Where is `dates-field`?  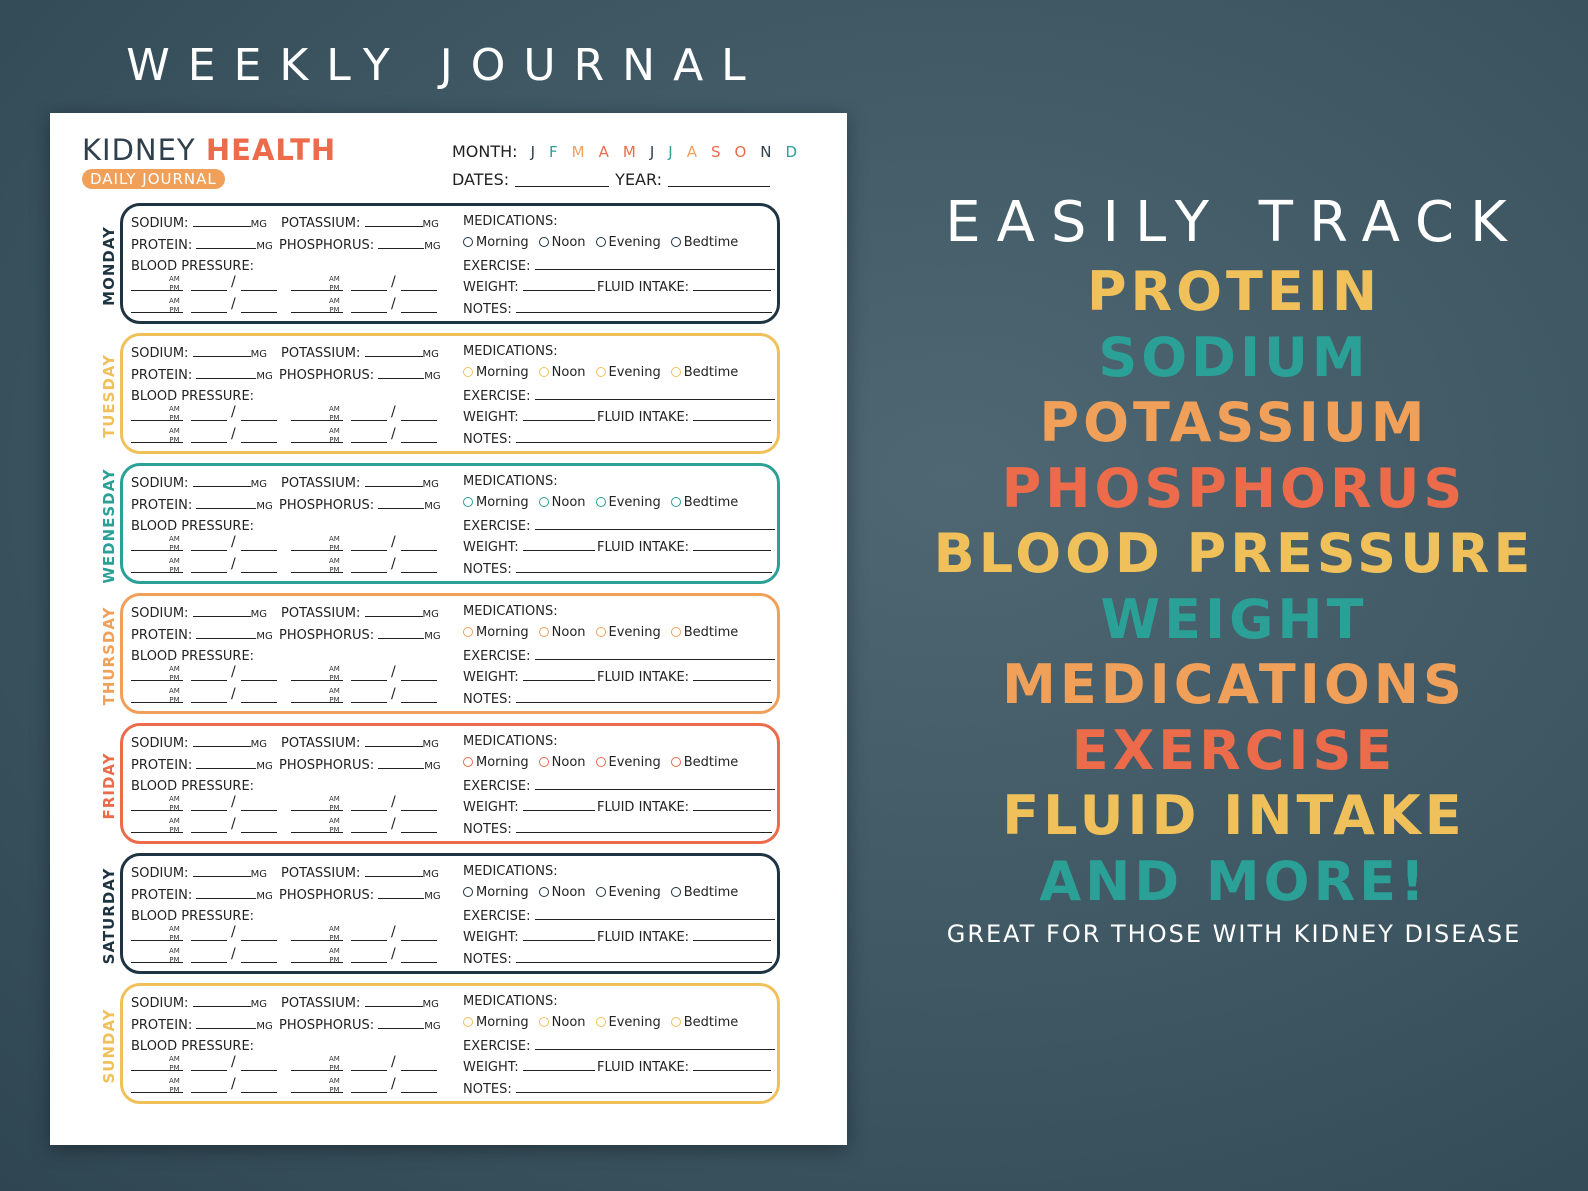
dates-field is located at coordinates (562, 179).